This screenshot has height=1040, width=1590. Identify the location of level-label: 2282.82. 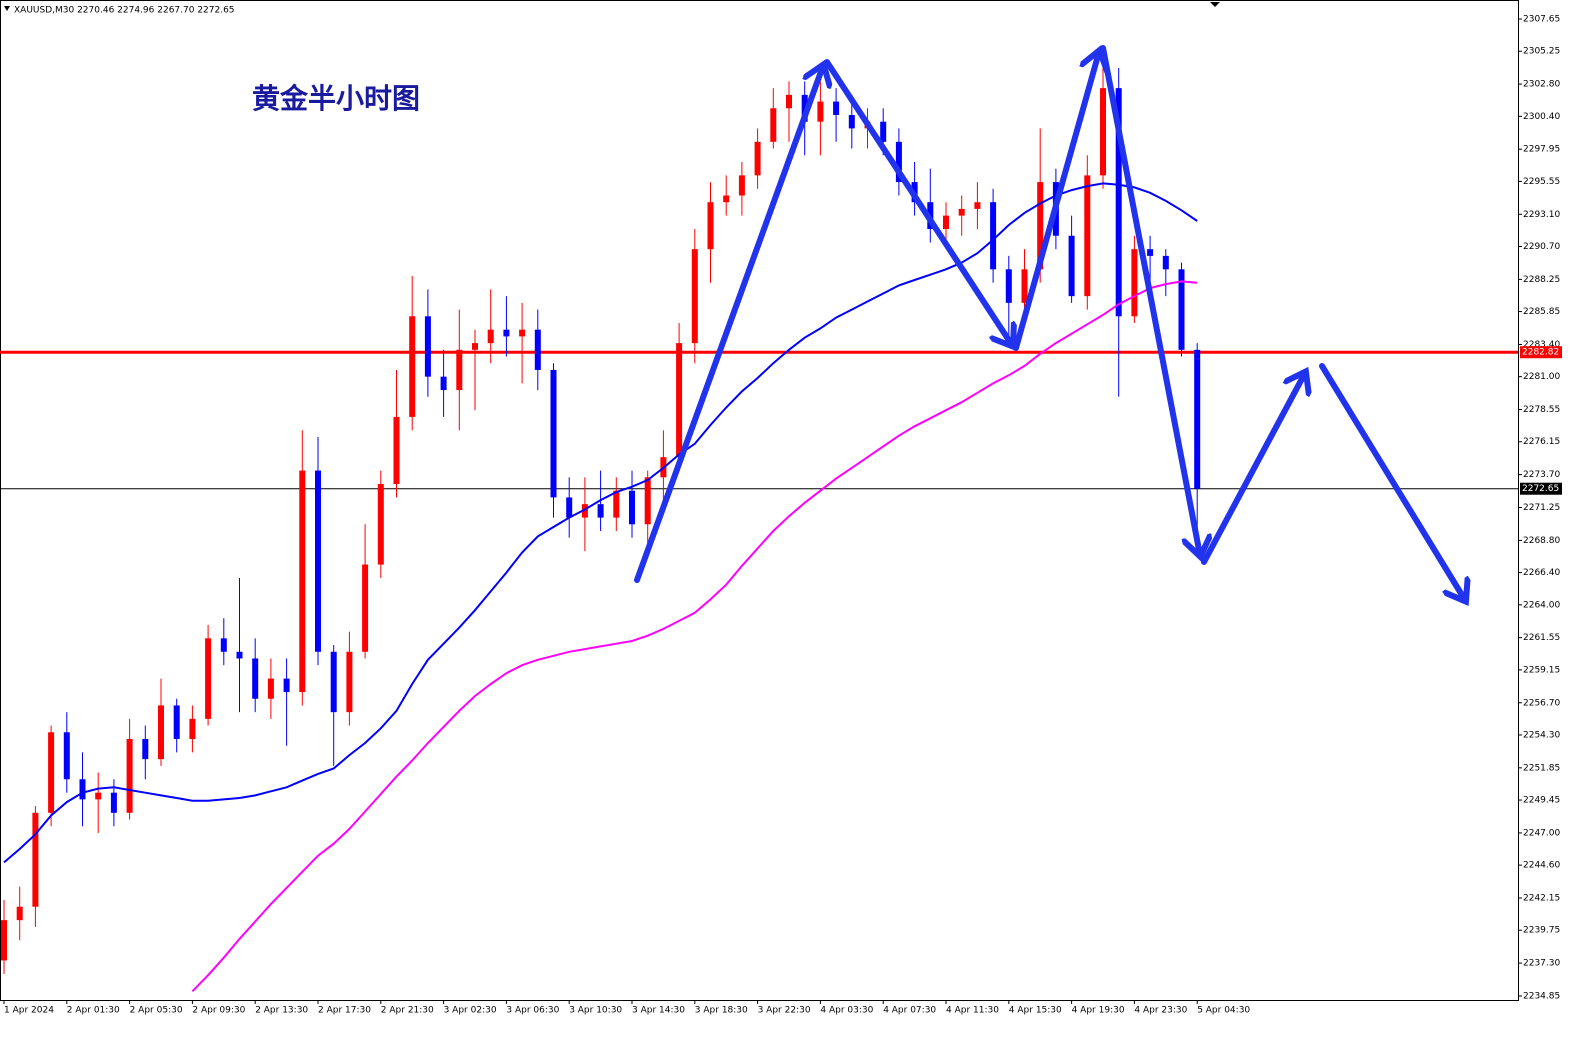
(1540, 353).